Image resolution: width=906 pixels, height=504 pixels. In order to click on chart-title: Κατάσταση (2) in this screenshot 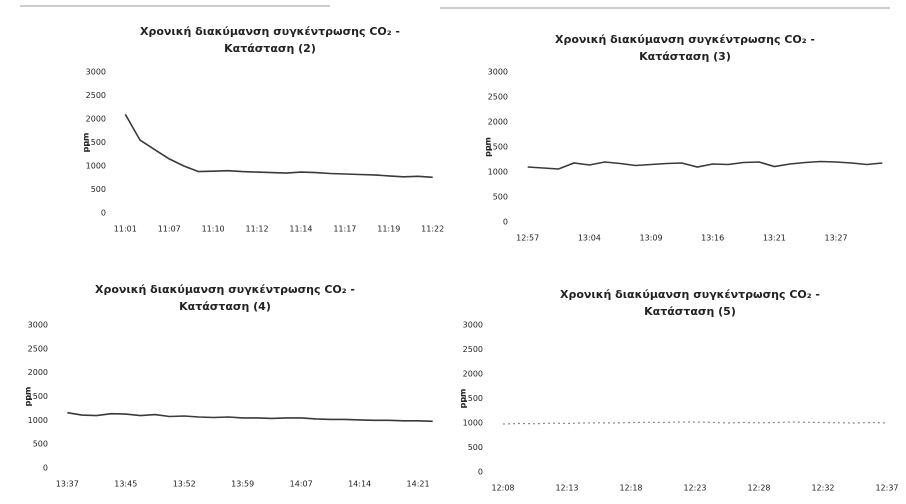, I will do `click(270, 48)`.